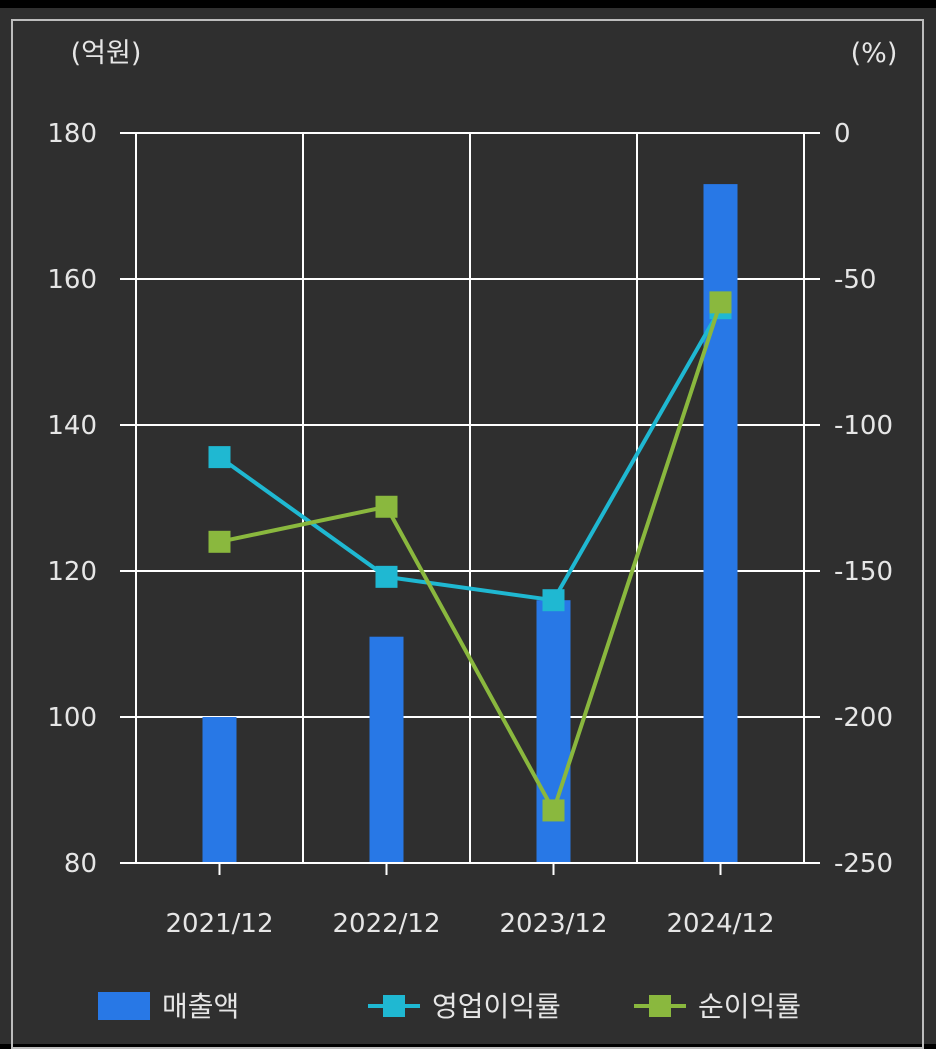 The image size is (936, 1049). I want to click on x-tick-label: 2024/12, so click(720, 924).